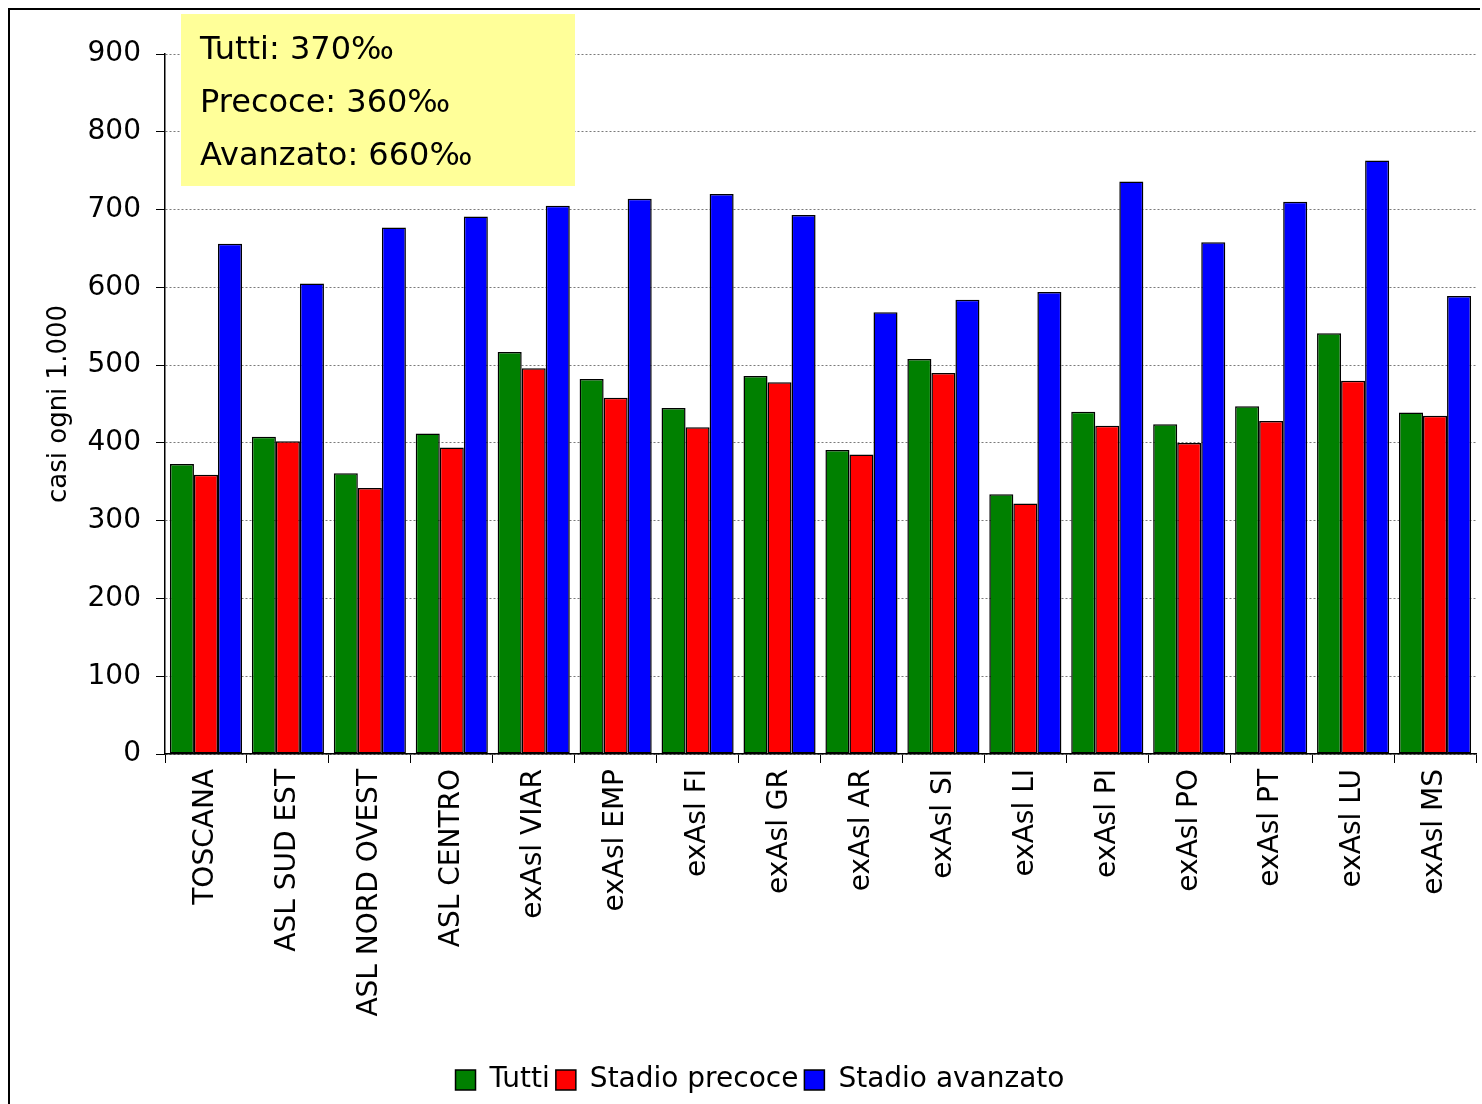 Image resolution: width=1482 pixels, height=1104 pixels. I want to click on annotation: Precoce: 360‰, so click(326, 101).